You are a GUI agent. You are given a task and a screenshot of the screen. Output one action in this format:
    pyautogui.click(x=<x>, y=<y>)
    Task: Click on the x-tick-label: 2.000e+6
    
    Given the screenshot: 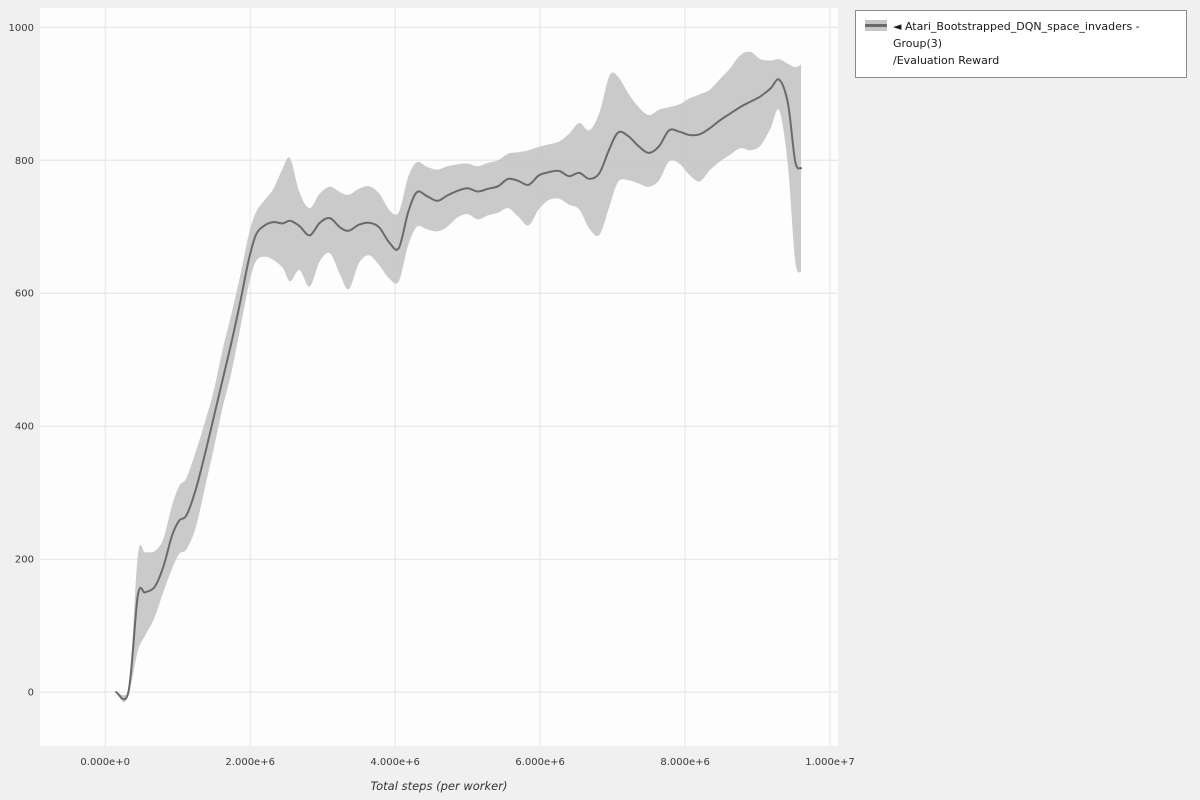 What is the action you would take?
    pyautogui.click(x=250, y=762)
    